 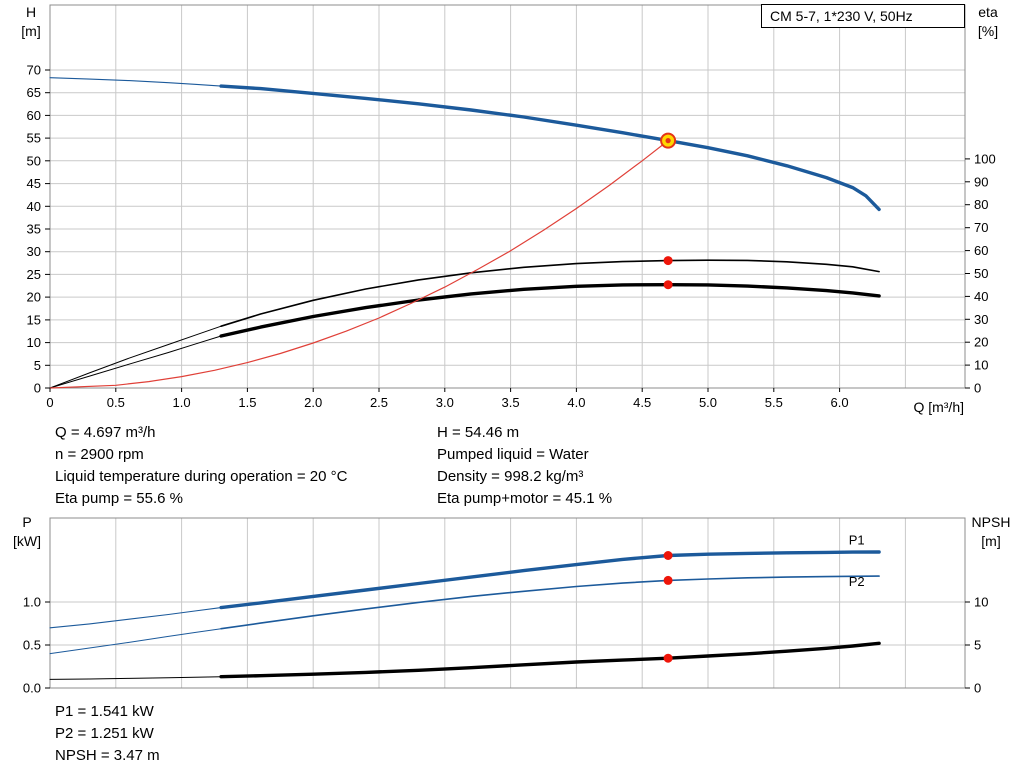 I want to click on right-axis-tick-label: 80, so click(x=981, y=204).